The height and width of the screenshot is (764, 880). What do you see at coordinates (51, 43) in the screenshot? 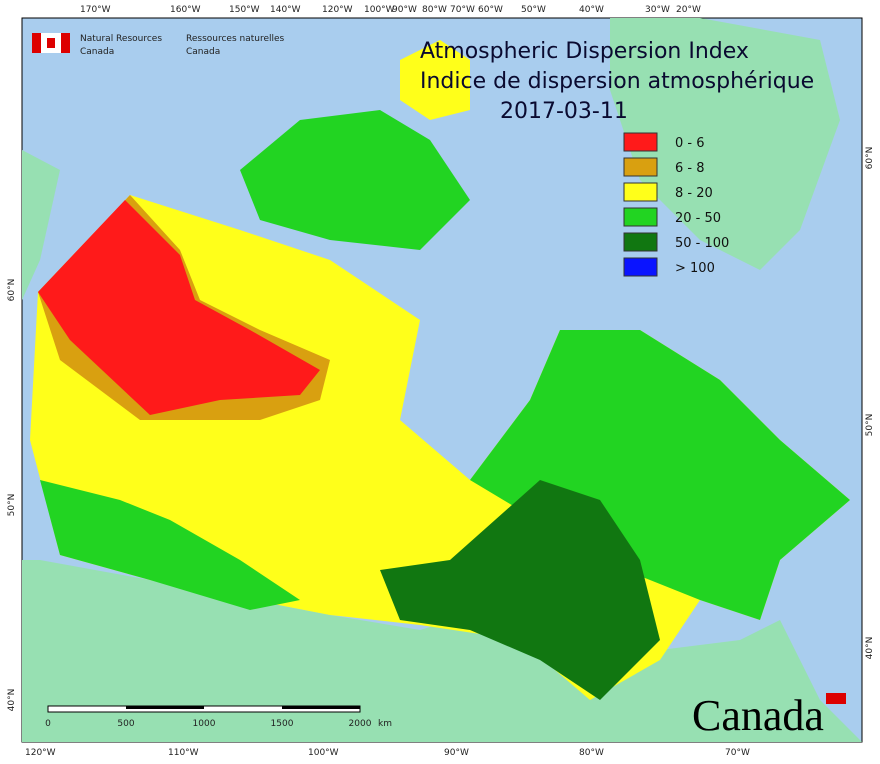
I see `flag-leaf` at bounding box center [51, 43].